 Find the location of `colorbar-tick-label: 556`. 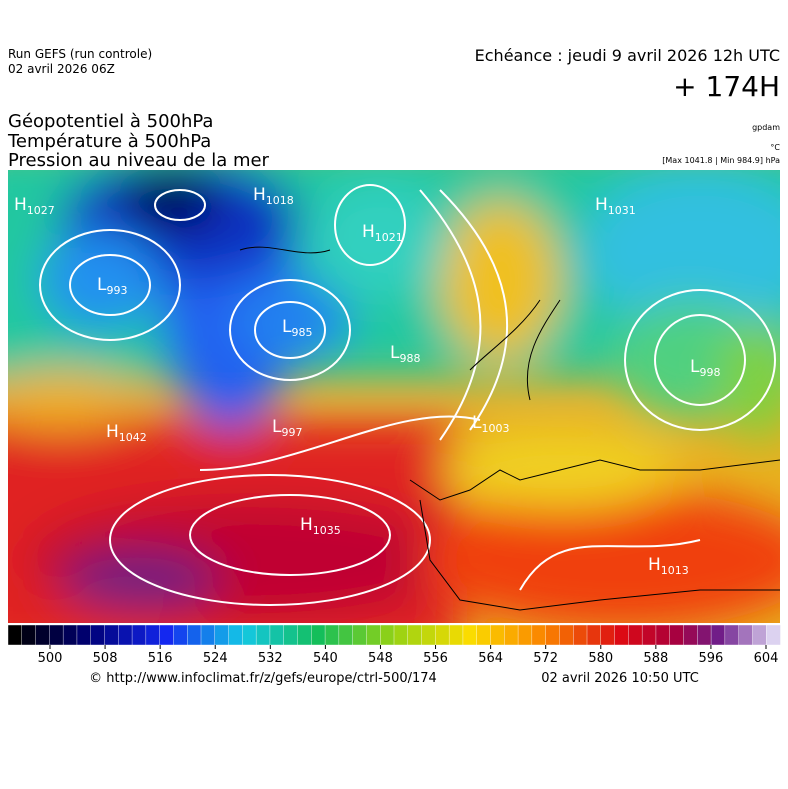

colorbar-tick-label: 556 is located at coordinates (435, 658).